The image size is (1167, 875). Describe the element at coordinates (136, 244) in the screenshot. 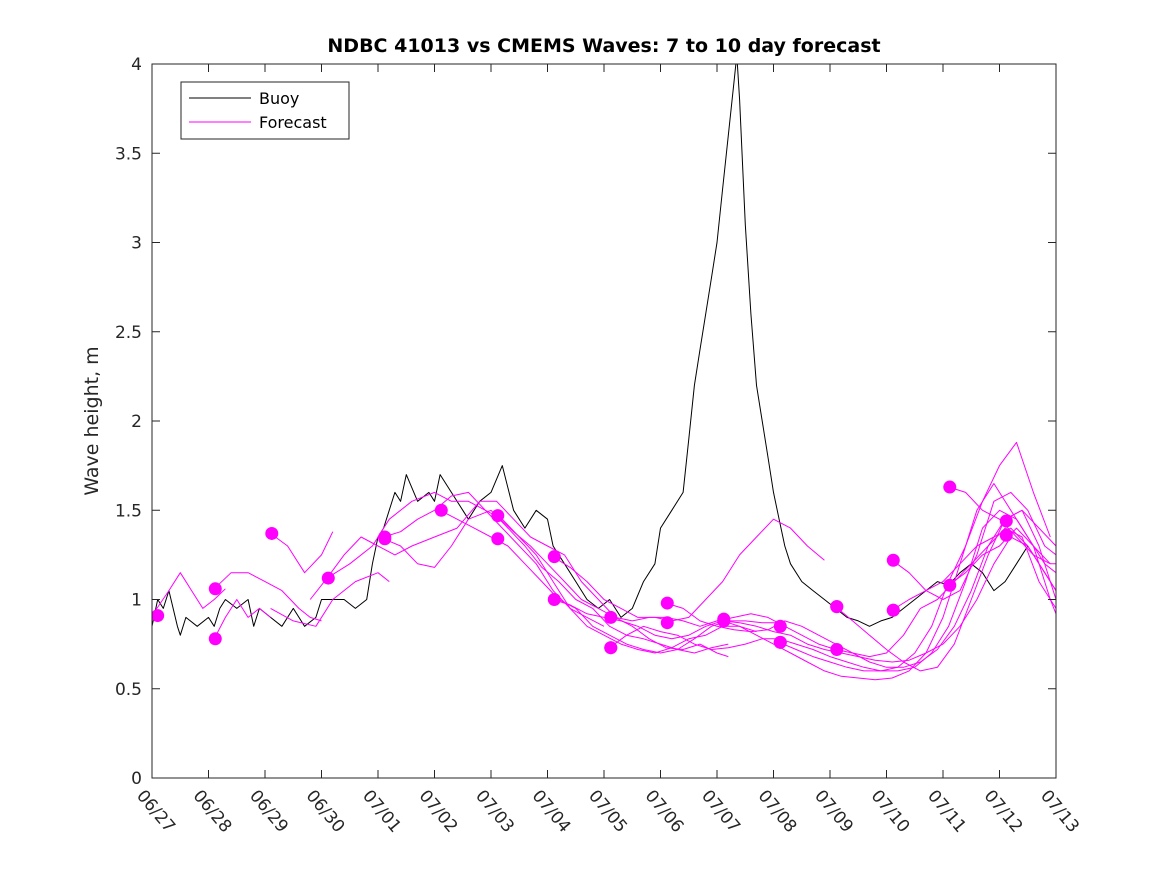

I see `y-tick-label: 3` at that location.